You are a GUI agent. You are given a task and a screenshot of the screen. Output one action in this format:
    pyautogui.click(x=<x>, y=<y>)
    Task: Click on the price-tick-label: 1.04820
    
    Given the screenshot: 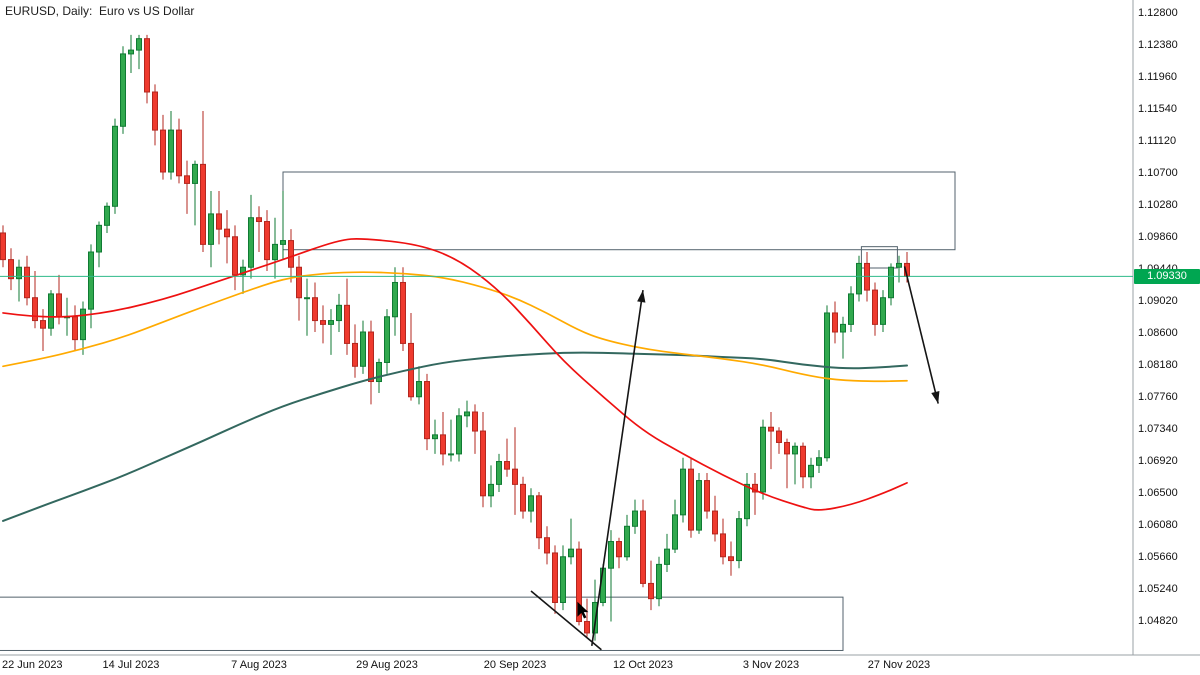 What is the action you would take?
    pyautogui.click(x=1158, y=621)
    